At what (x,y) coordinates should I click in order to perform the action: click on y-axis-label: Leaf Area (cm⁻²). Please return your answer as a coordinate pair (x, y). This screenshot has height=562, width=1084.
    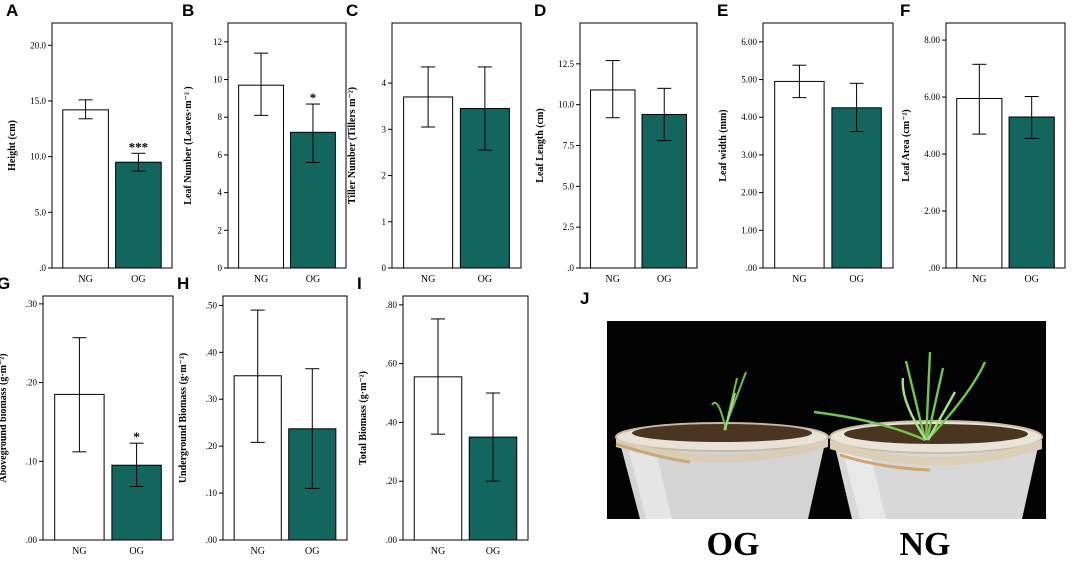
    Looking at the image, I should click on (906, 145).